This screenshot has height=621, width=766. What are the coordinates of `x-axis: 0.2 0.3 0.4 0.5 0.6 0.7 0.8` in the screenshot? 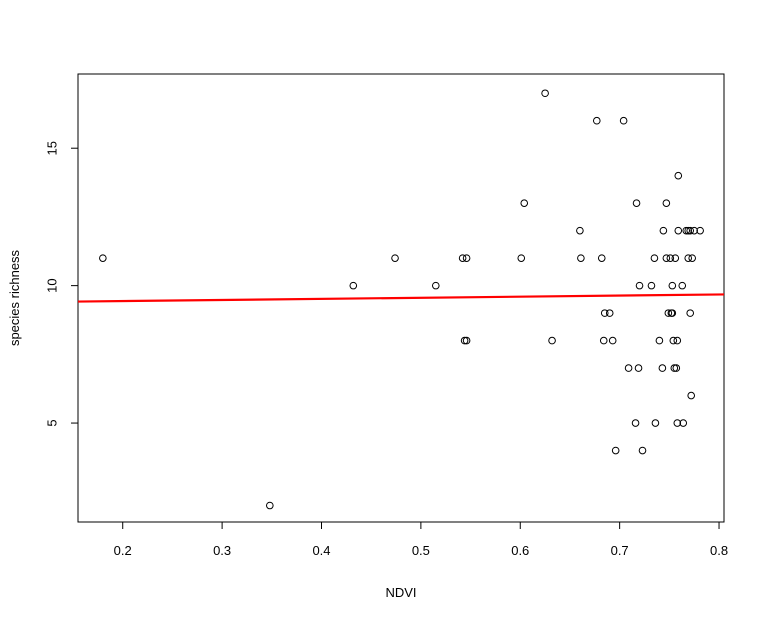 It's located at (421, 539).